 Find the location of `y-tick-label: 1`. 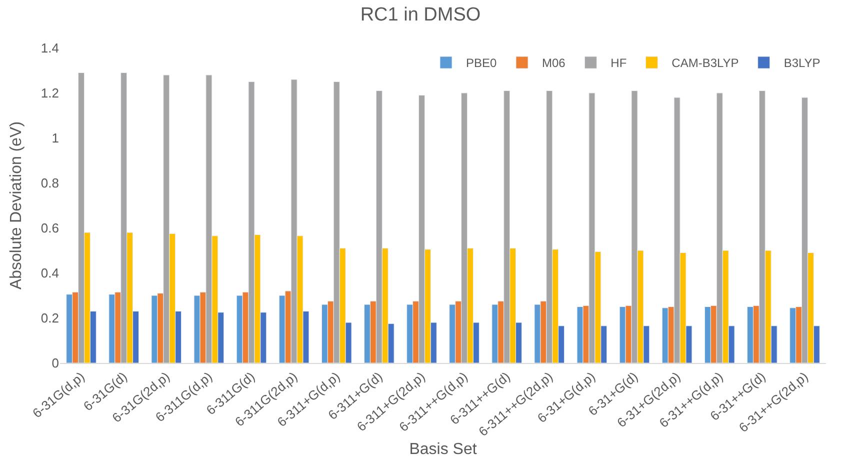

y-tick-label: 1 is located at coordinates (55, 138).